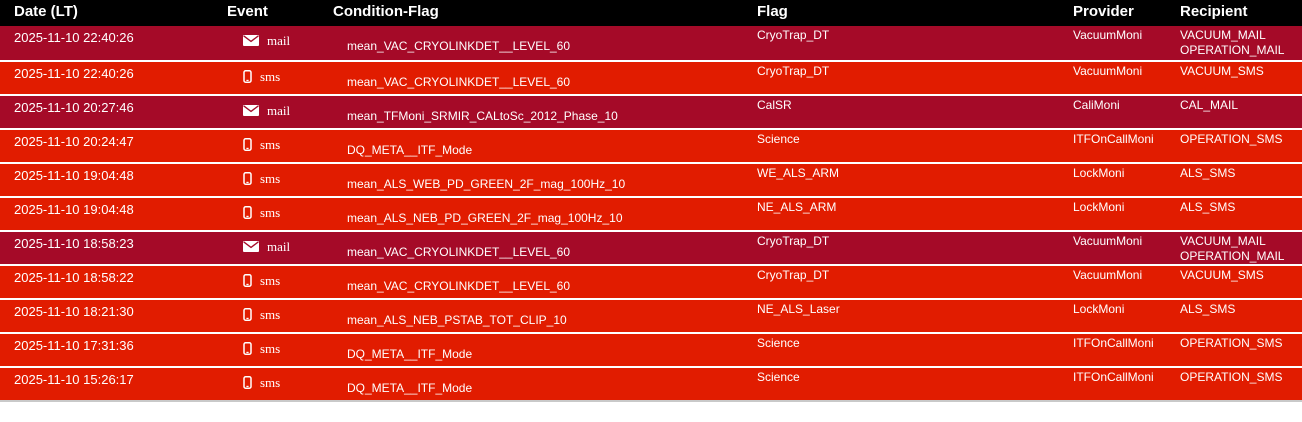  What do you see at coordinates (74, 379) in the screenshot?
I see `date-cell: 2025-11-10 15:26:17` at bounding box center [74, 379].